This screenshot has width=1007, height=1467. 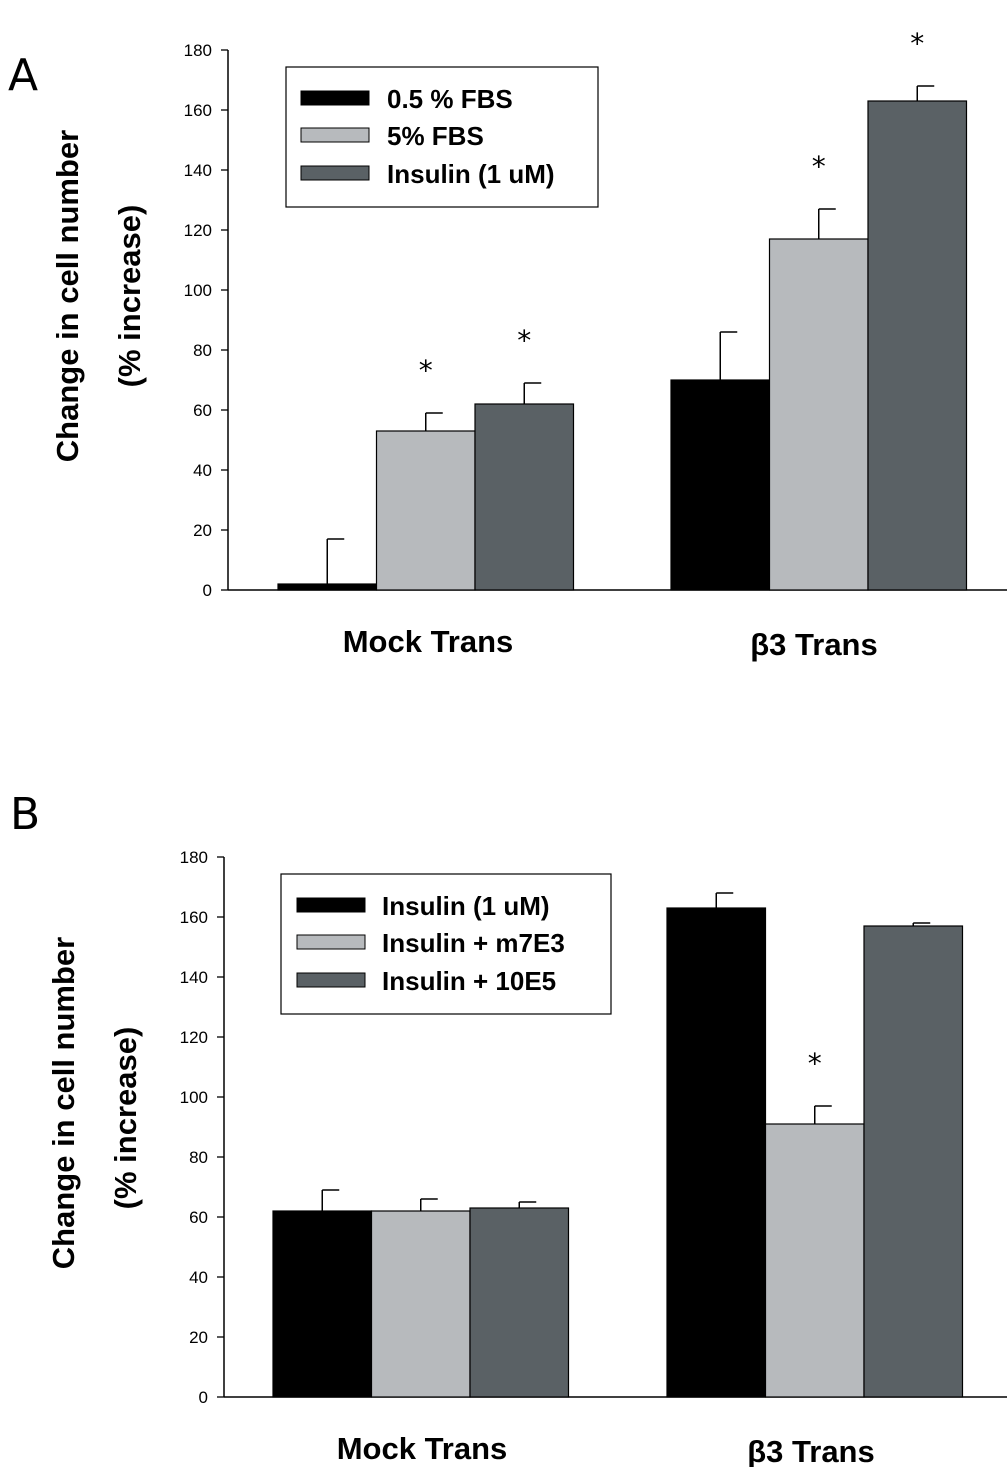 What do you see at coordinates (203, 1397) in the screenshot?
I see `panel-b-y-tick-label: 0` at bounding box center [203, 1397].